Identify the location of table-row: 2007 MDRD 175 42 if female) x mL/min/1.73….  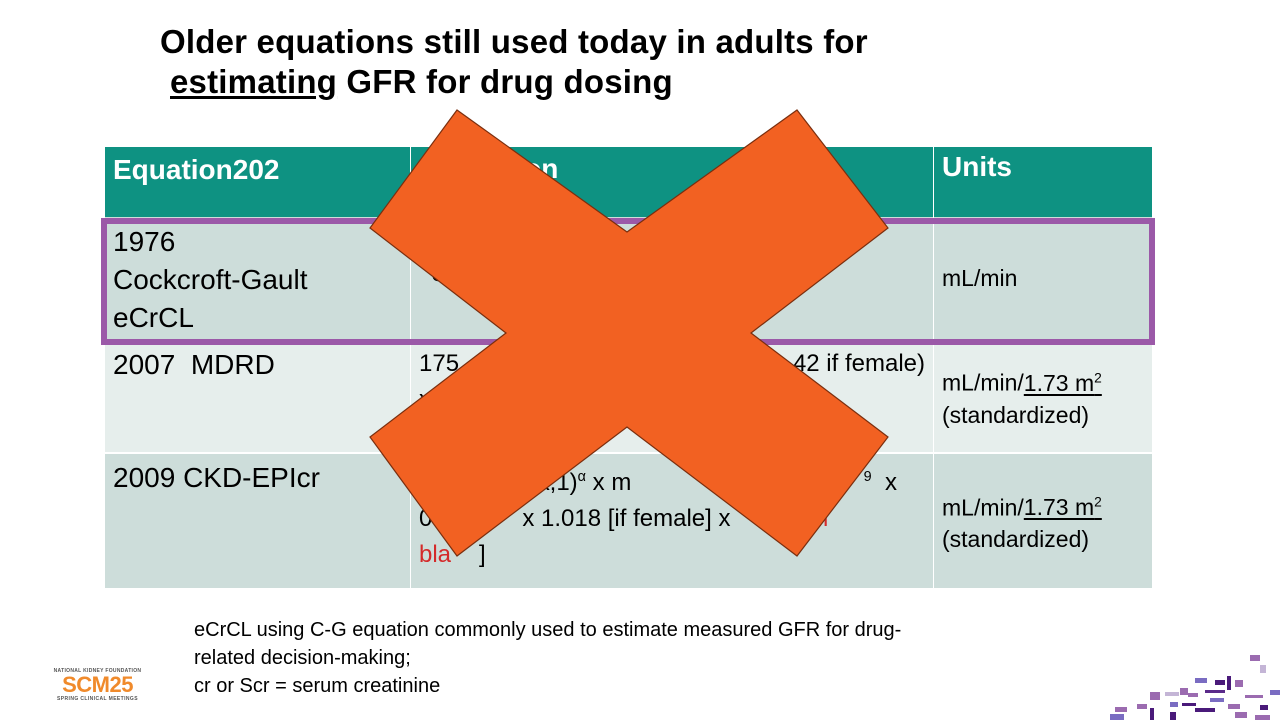
(628, 397).